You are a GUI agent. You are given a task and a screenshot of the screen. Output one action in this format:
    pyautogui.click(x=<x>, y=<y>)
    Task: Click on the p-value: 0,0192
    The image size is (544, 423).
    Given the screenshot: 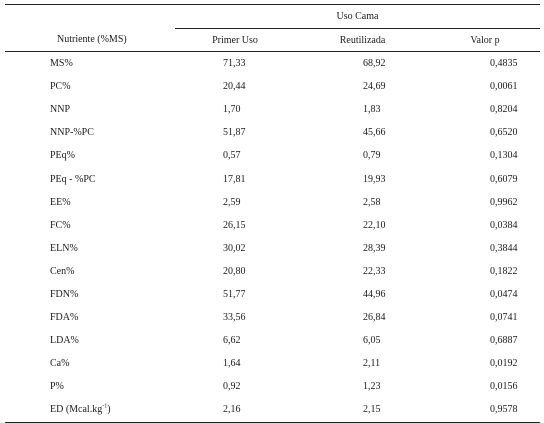 What is the action you would take?
    pyautogui.click(x=504, y=364)
    